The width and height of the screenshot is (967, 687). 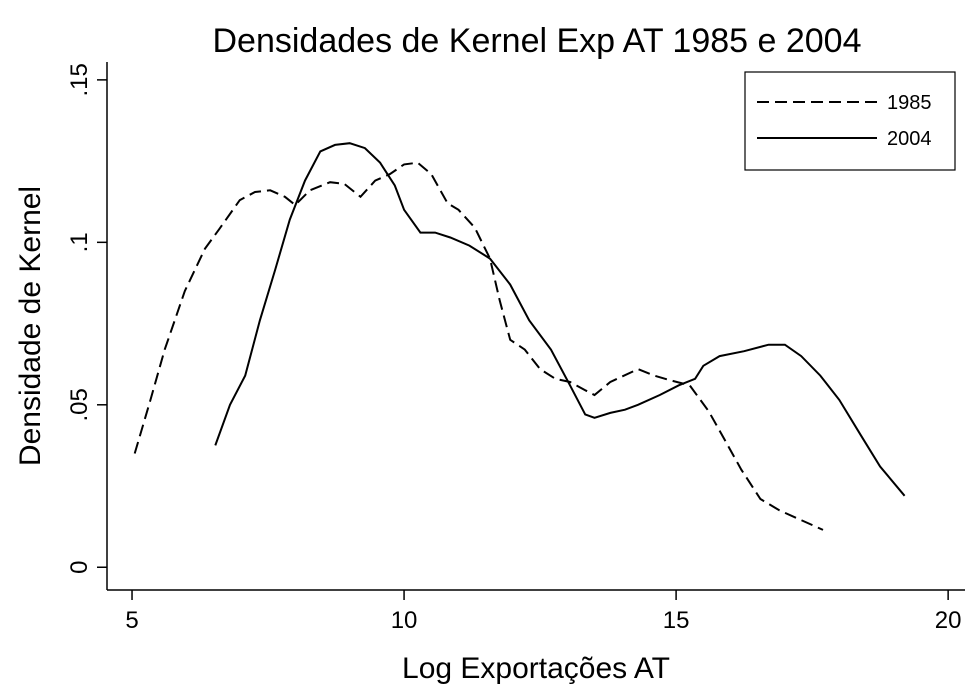 What do you see at coordinates (79, 567) in the screenshot?
I see `y-tick-label: 0` at bounding box center [79, 567].